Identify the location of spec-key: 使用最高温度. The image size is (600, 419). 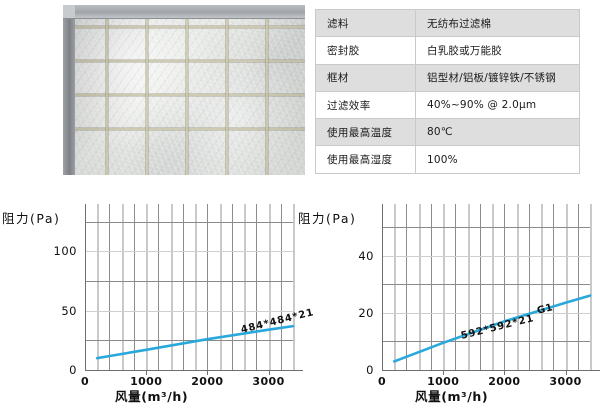
(365, 132).